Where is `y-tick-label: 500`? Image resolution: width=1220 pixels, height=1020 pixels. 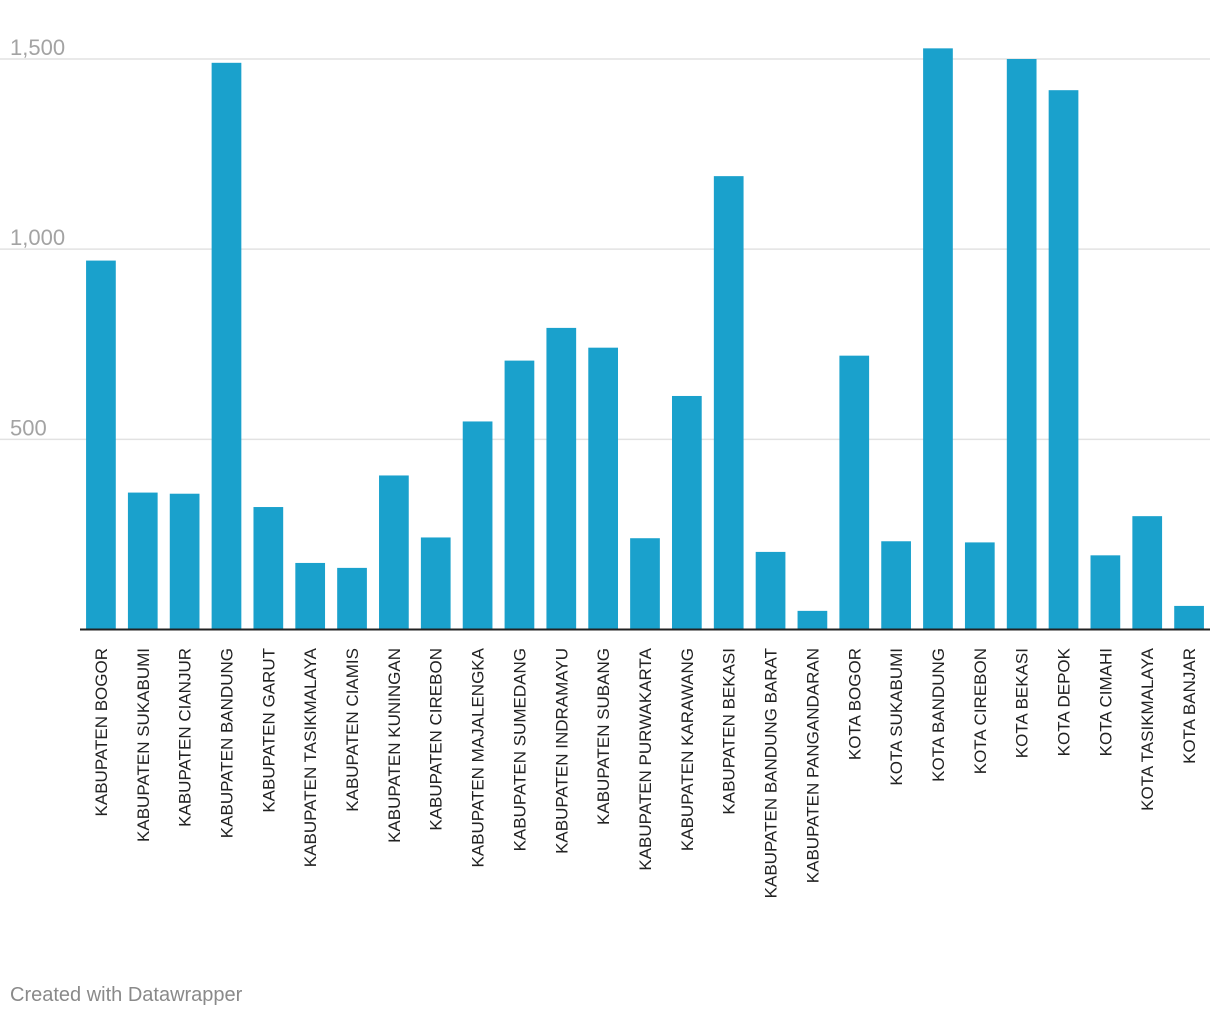
y-tick-label: 500 is located at coordinates (28, 427).